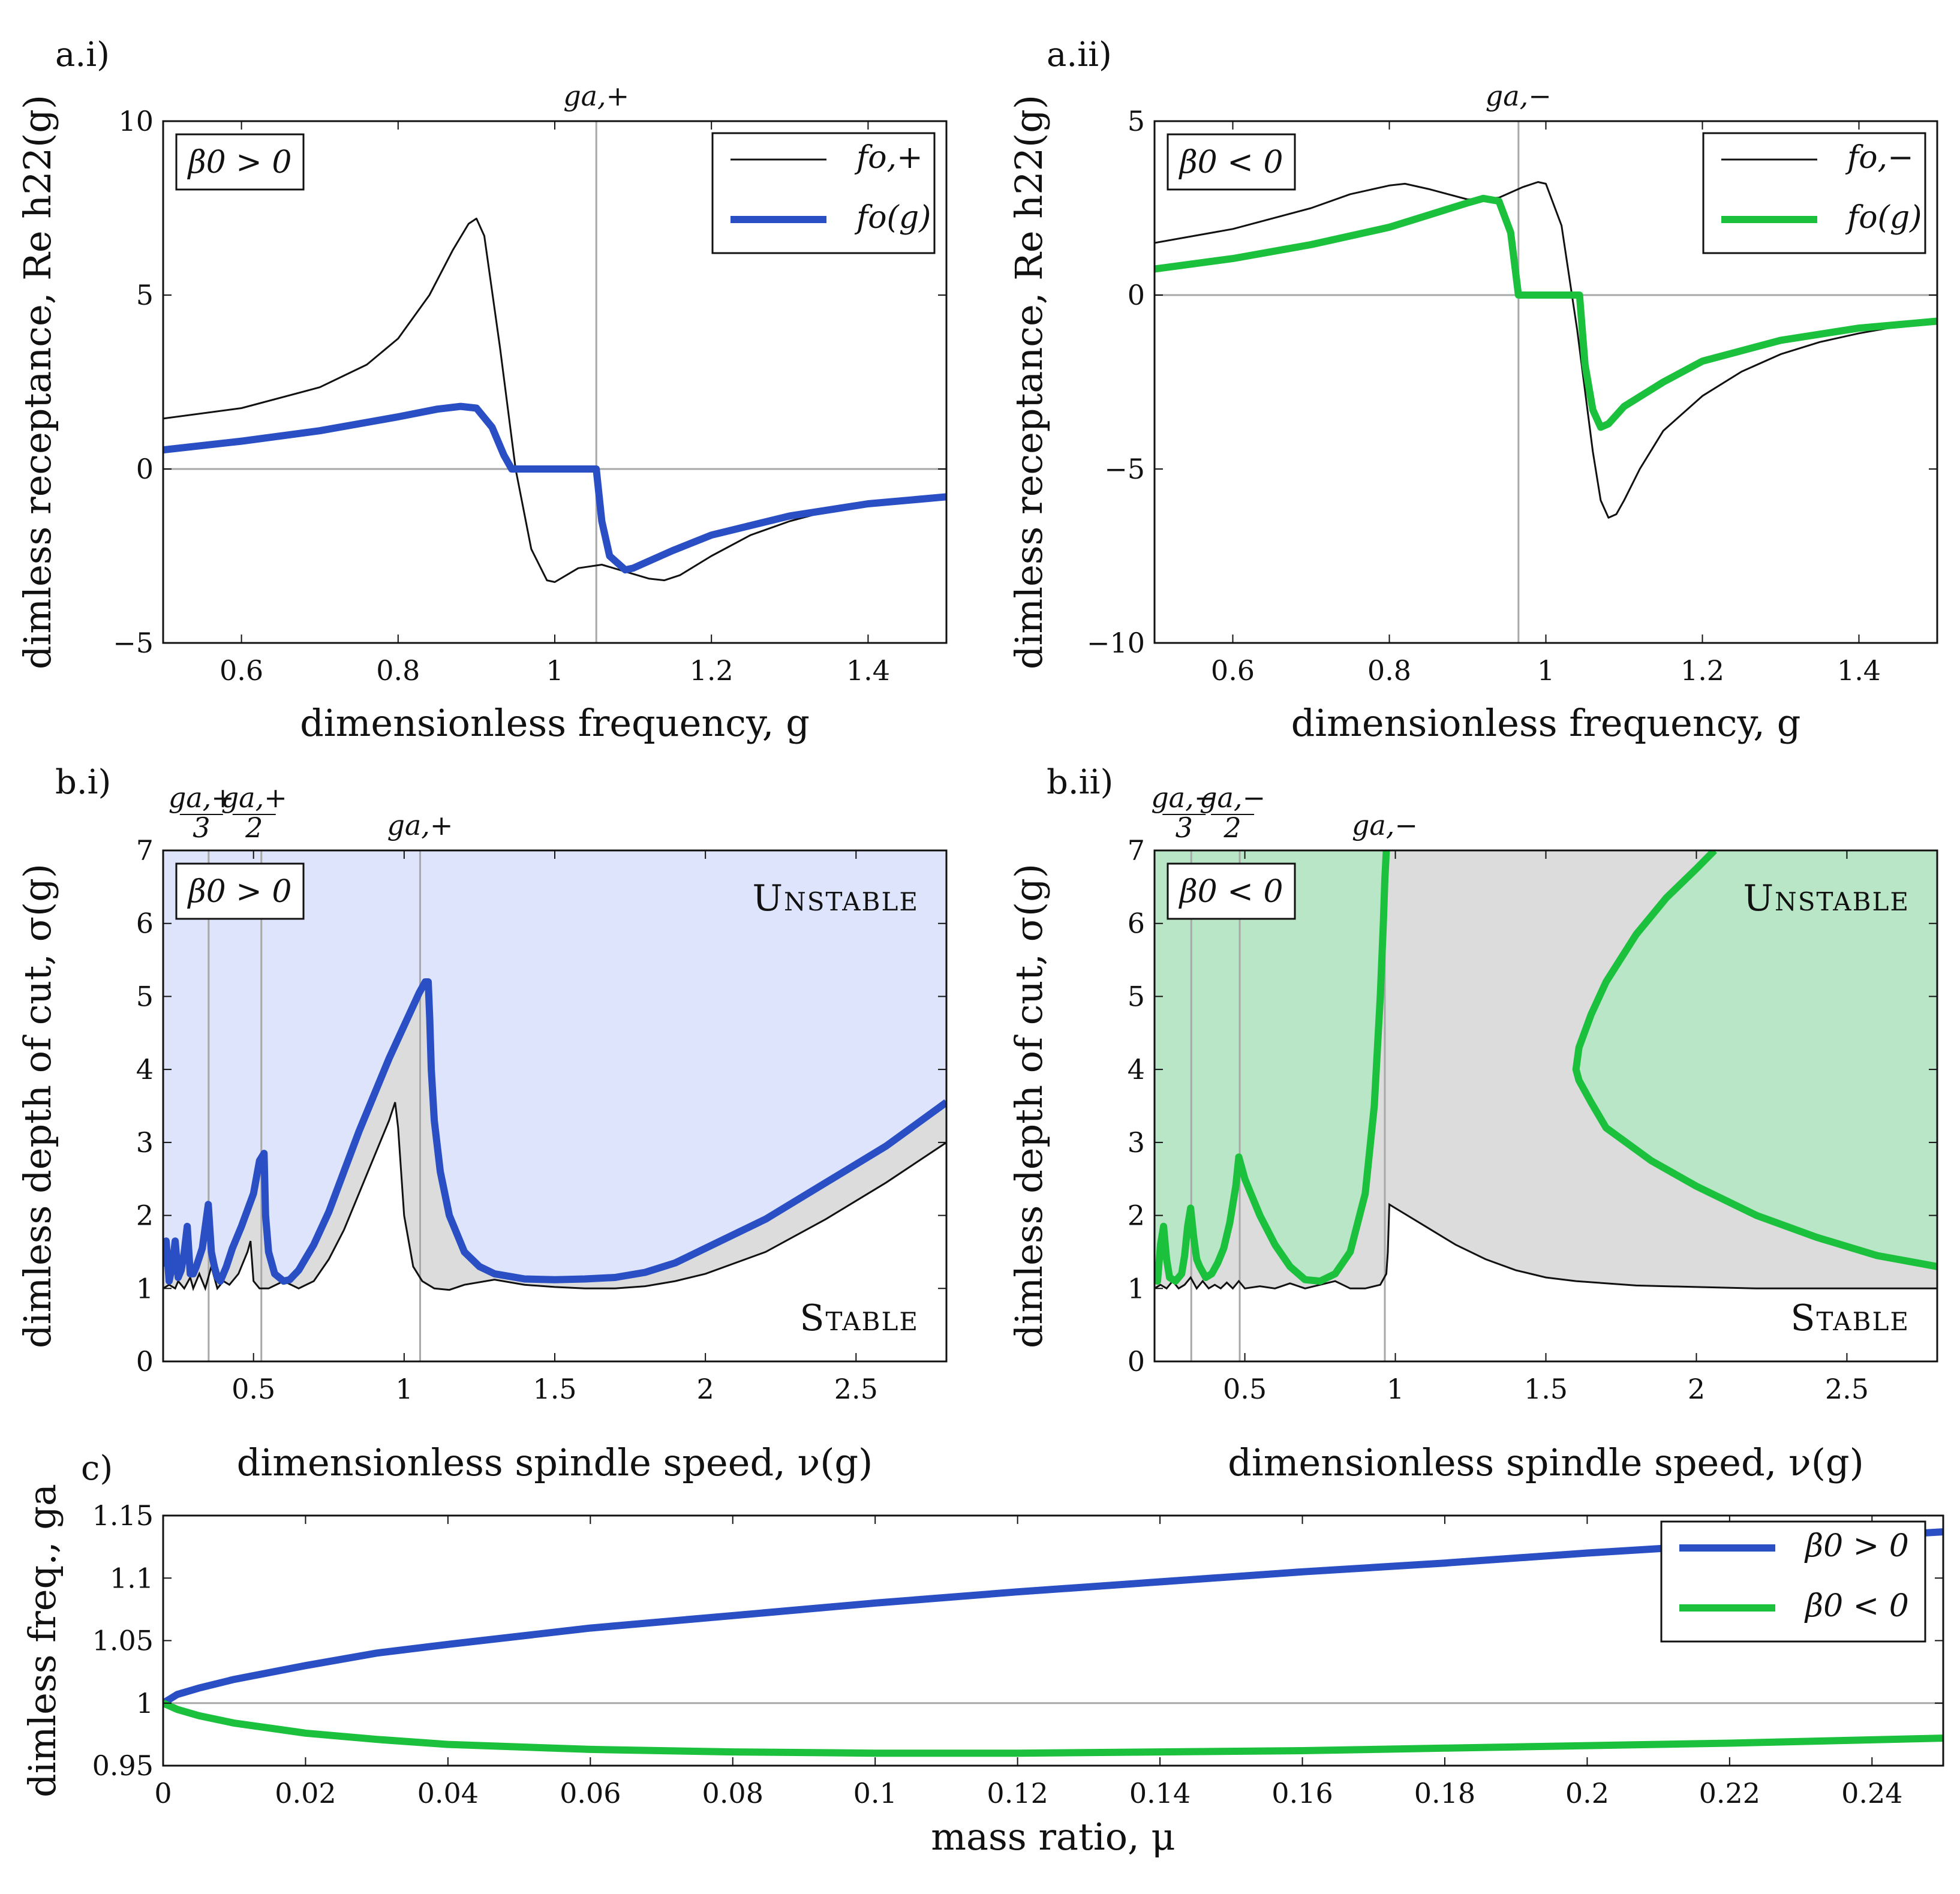  I want to click on plot-area-c, so click(1053, 1643).